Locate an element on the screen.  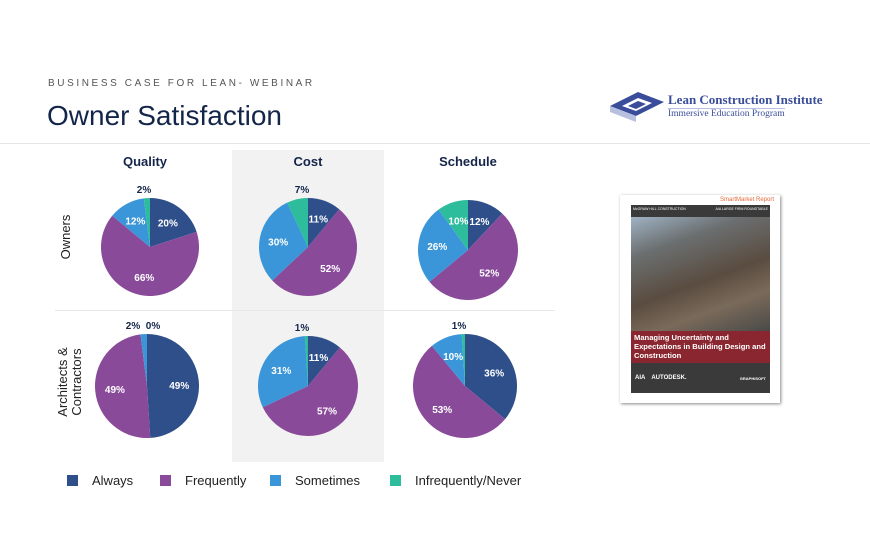
slide-title: Owner Satisfaction is located at coordinates (164, 115).